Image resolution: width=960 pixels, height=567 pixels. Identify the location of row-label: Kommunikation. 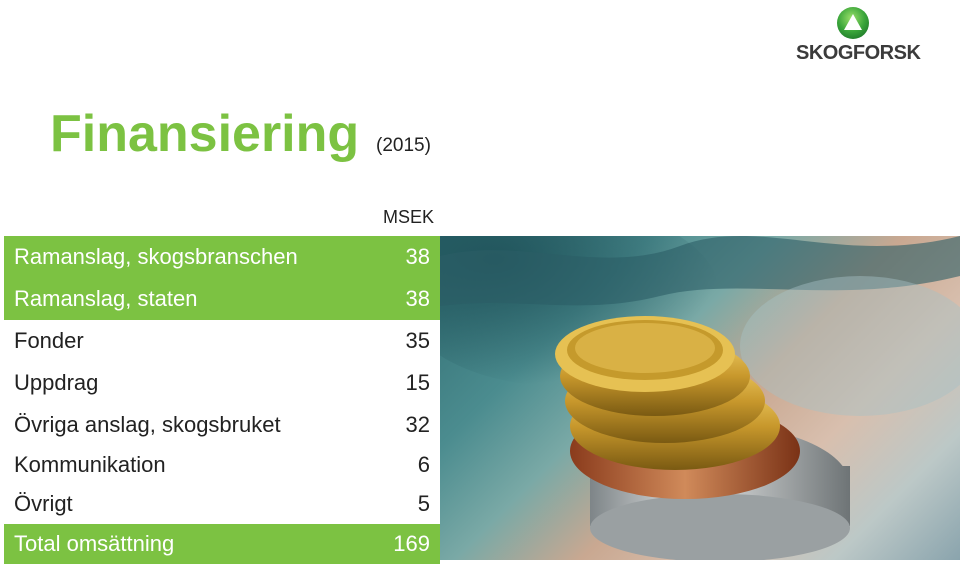
(90, 464).